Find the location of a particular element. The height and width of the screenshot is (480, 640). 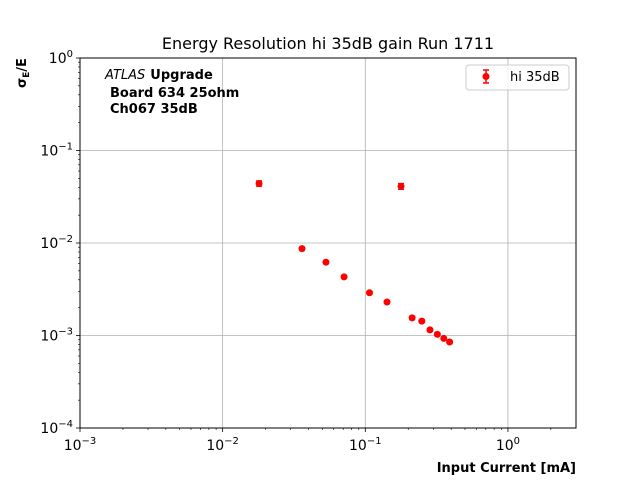

x-tick-label: 10⁻¹ is located at coordinates (365, 445).